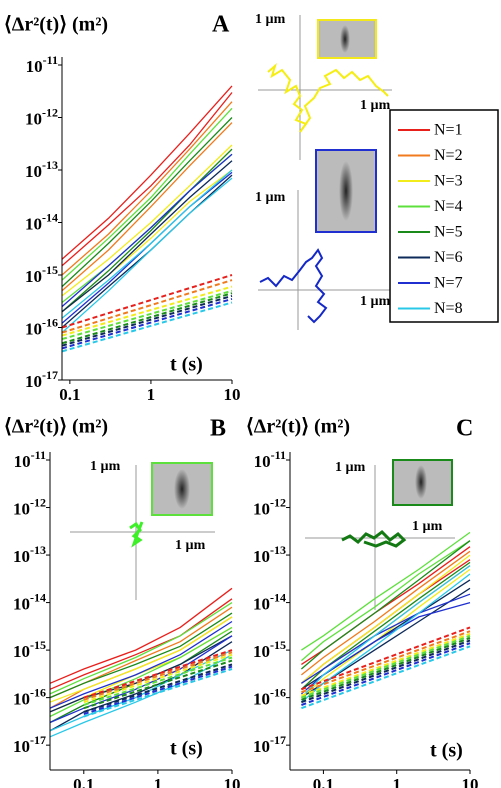 This screenshot has height=788, width=501. Describe the element at coordinates (444, 216) in the screenshot. I see `legend-box` at that location.